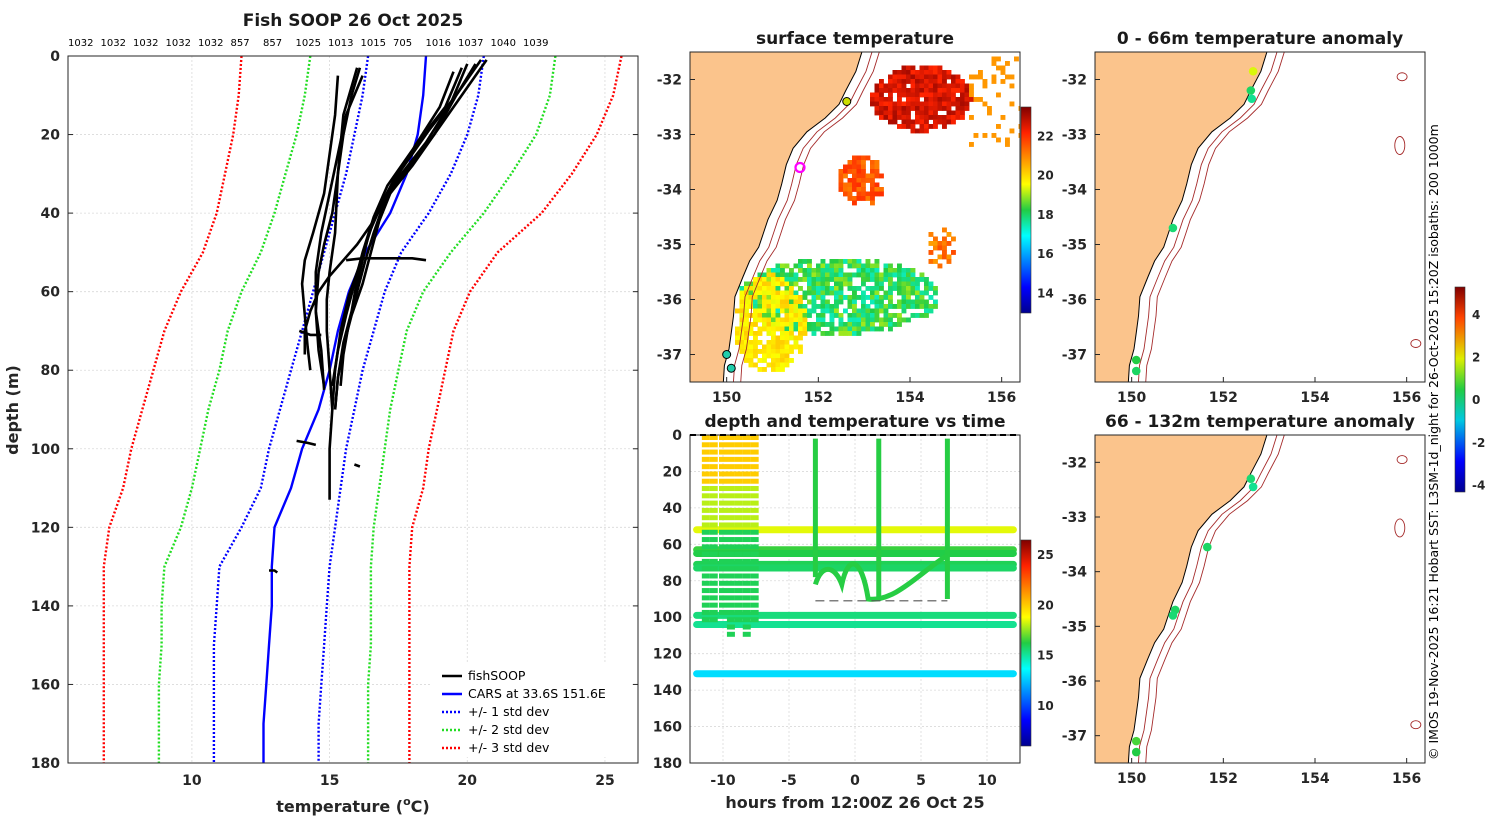  I want to click on y-tick-label: 120, so click(45, 528).